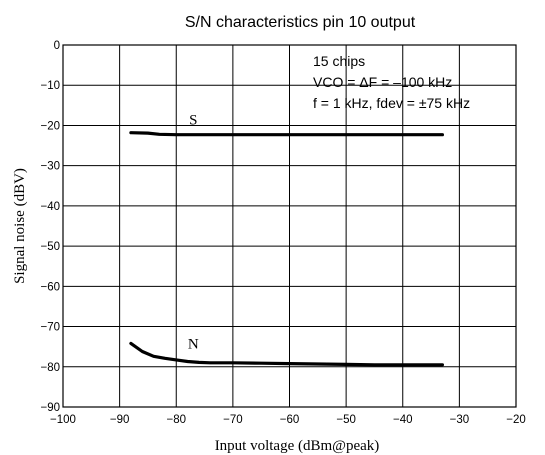  Describe the element at coordinates (50, 247) in the screenshot. I see `y-tick-label: −50` at that location.